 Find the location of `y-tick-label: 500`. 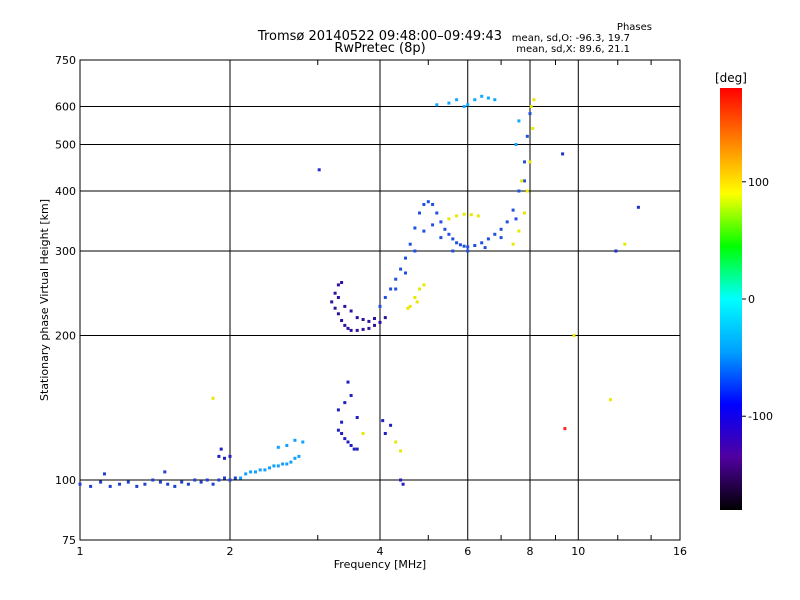

y-tick-label: 500 is located at coordinates (65, 145).